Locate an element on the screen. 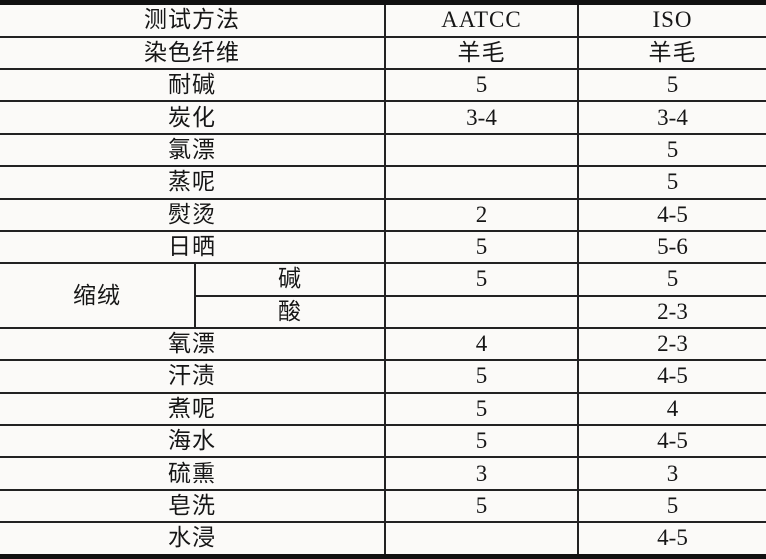 The height and width of the screenshot is (559, 766). row-label: 皂洗 is located at coordinates (192, 506).